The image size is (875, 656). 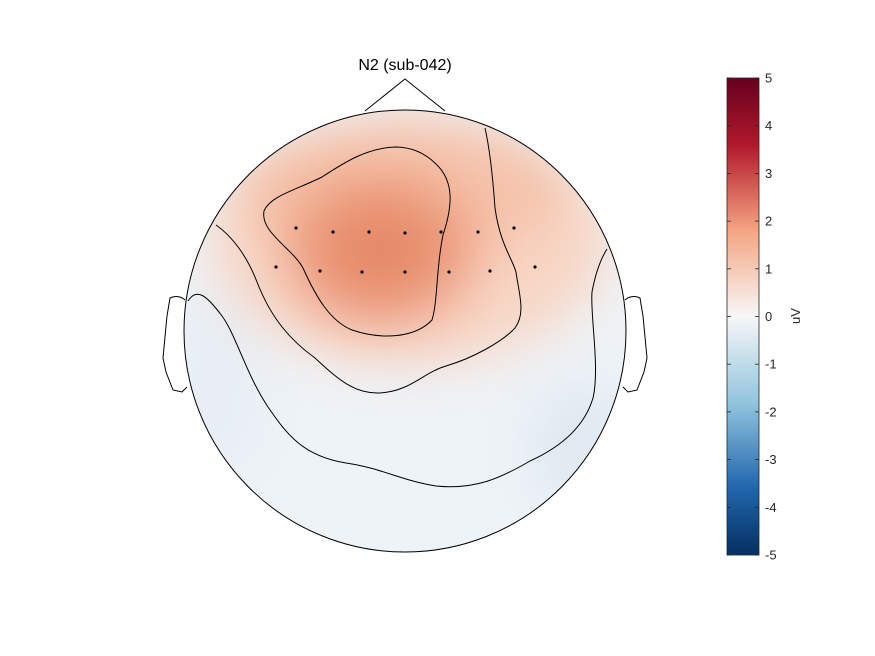 I want to click on left-ear-outline, so click(x=175, y=344).